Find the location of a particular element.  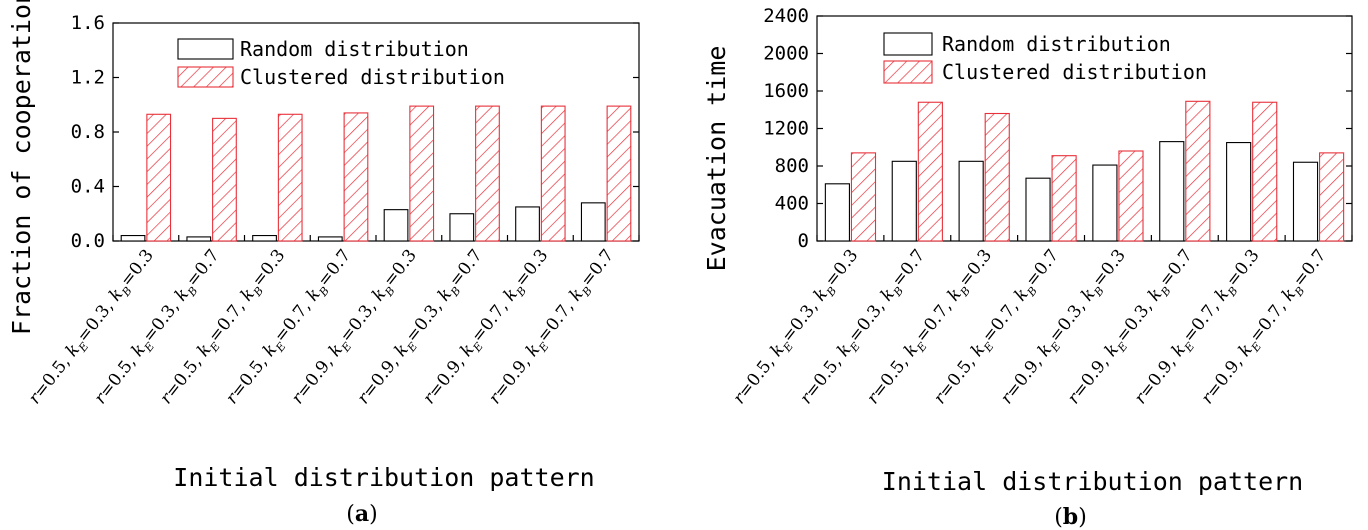

y-axis-title: Evacuation time is located at coordinates (716, 159).